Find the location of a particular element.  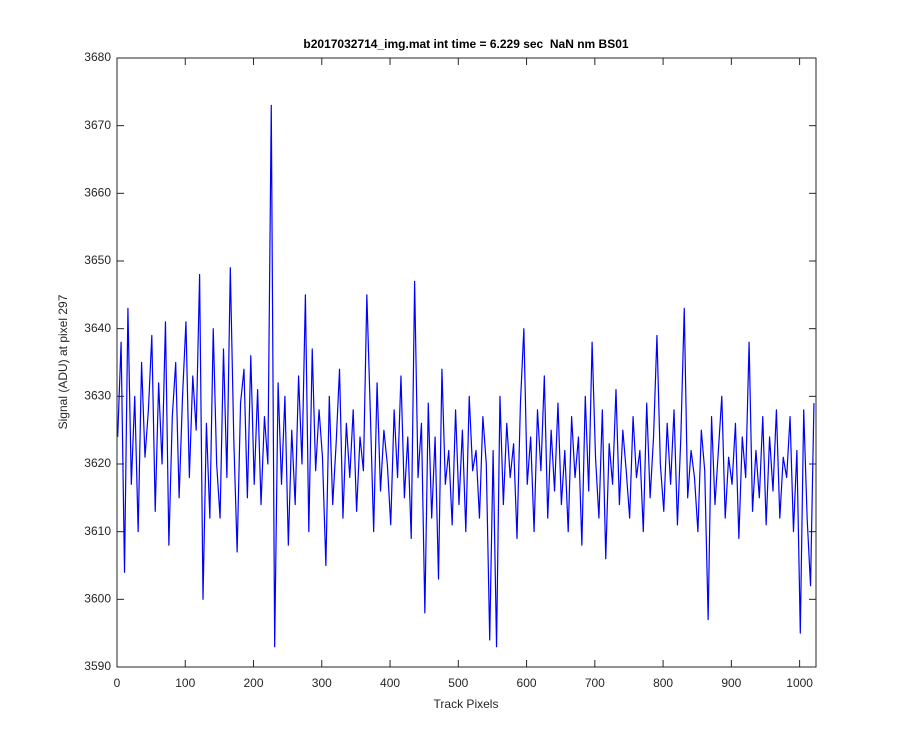

y-tick-label: 3660 is located at coordinates (97, 193).